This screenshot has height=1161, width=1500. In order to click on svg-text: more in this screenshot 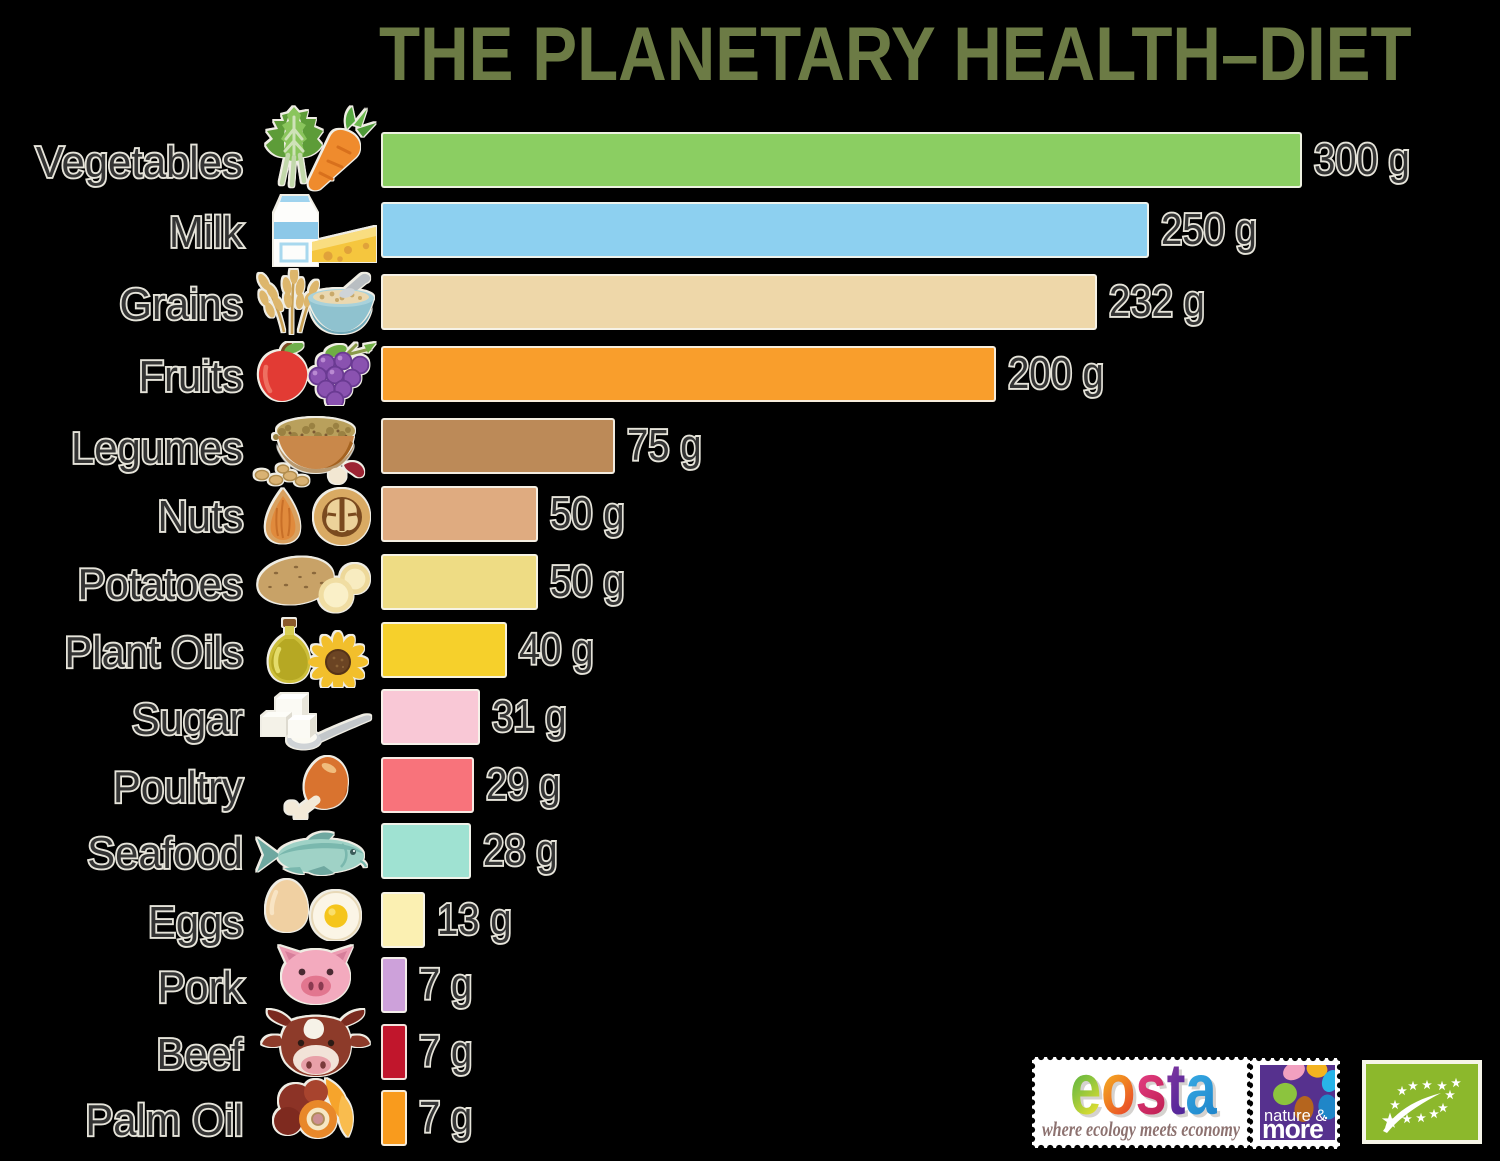, I will do `click(1292, 1129)`.